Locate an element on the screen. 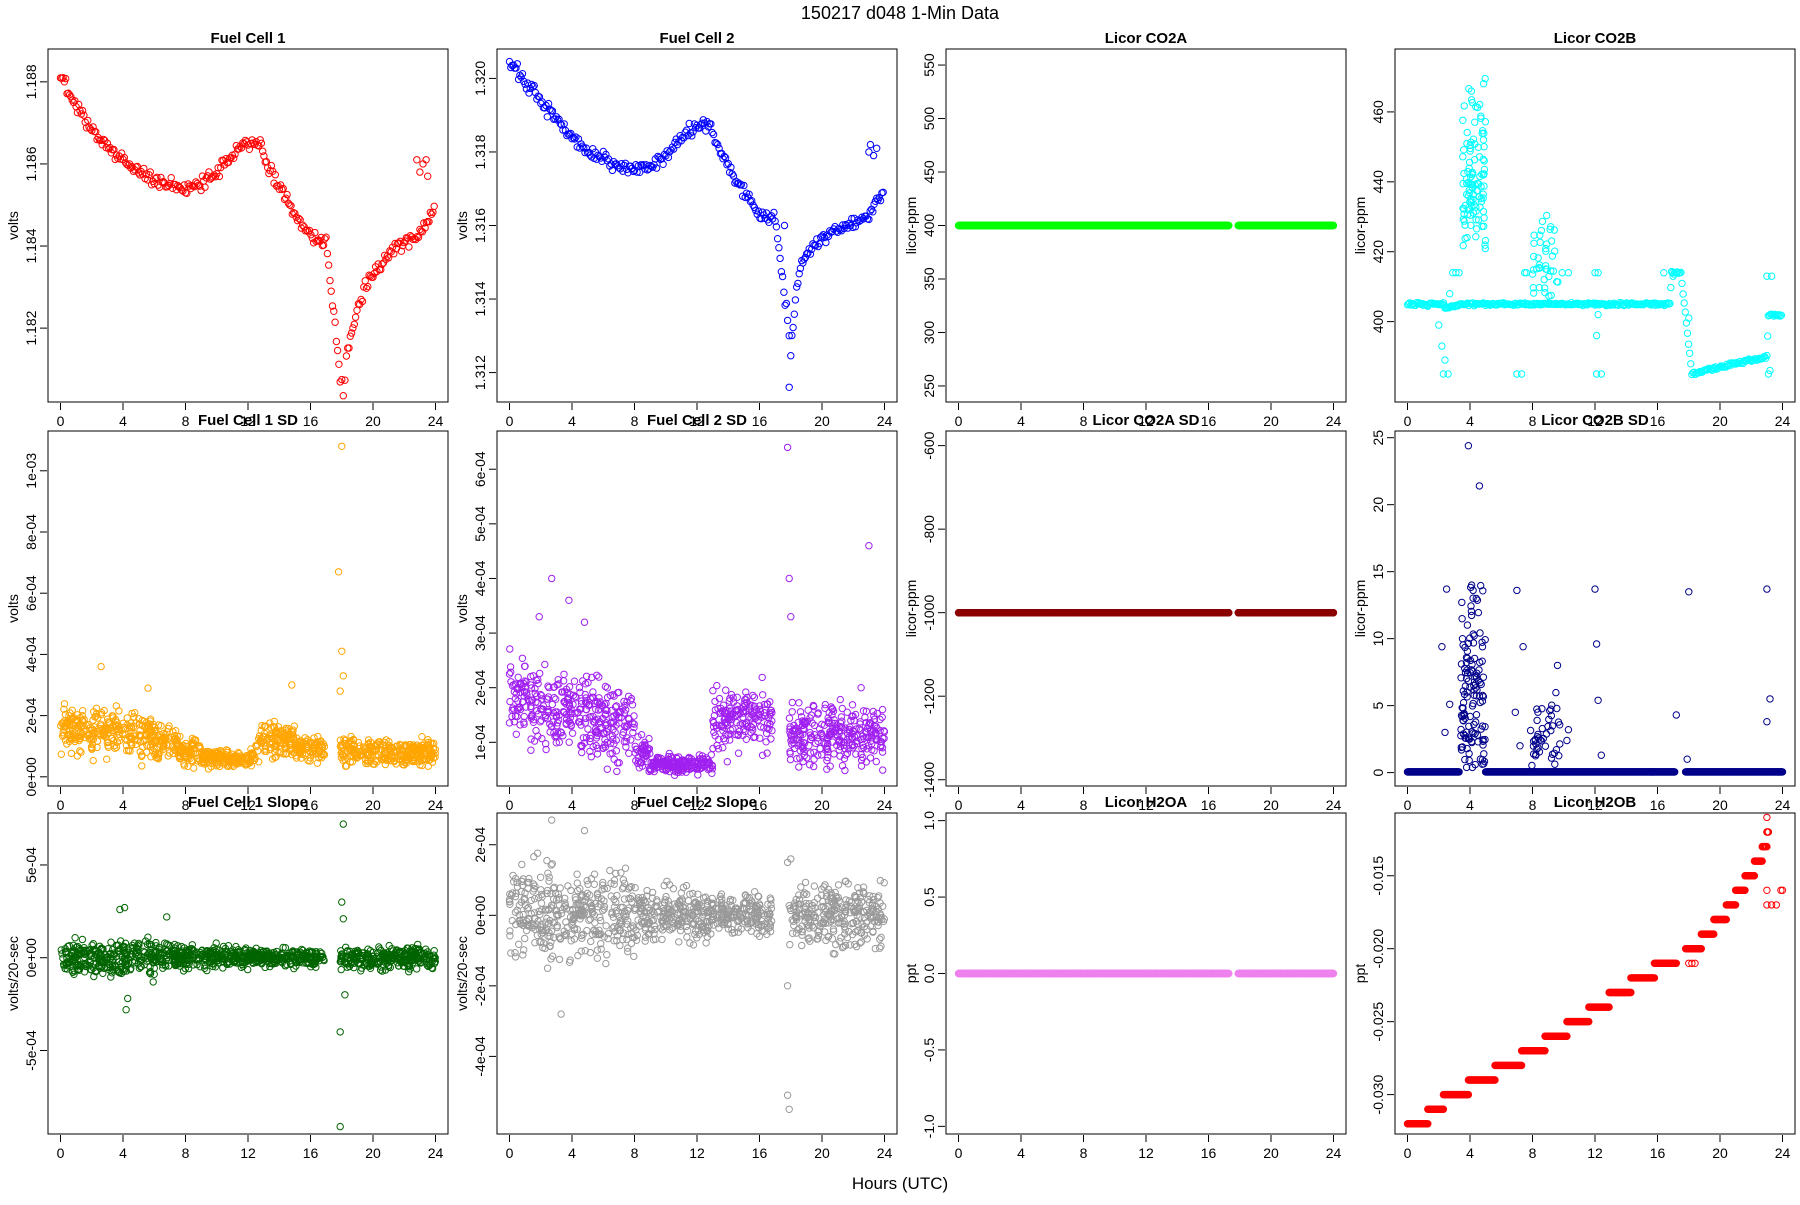  y-tick-label: 8e-04 is located at coordinates (31, 532).